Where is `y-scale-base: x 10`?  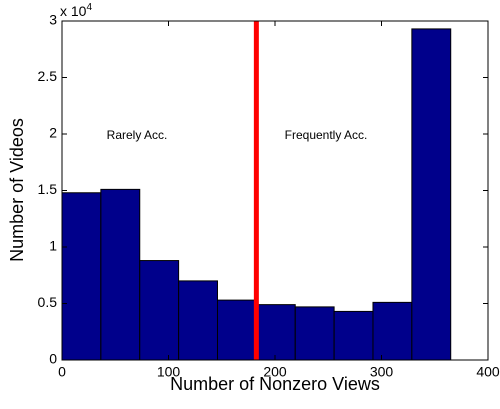
y-scale-base: x 10 is located at coordinates (73, 11).